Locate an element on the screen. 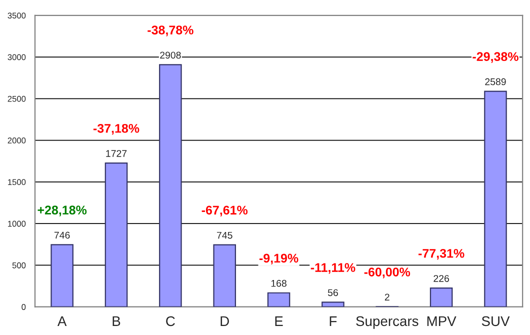 Image resolution: width=530 pixels, height=335 pixels. annotation: -60,00% is located at coordinates (387, 273).